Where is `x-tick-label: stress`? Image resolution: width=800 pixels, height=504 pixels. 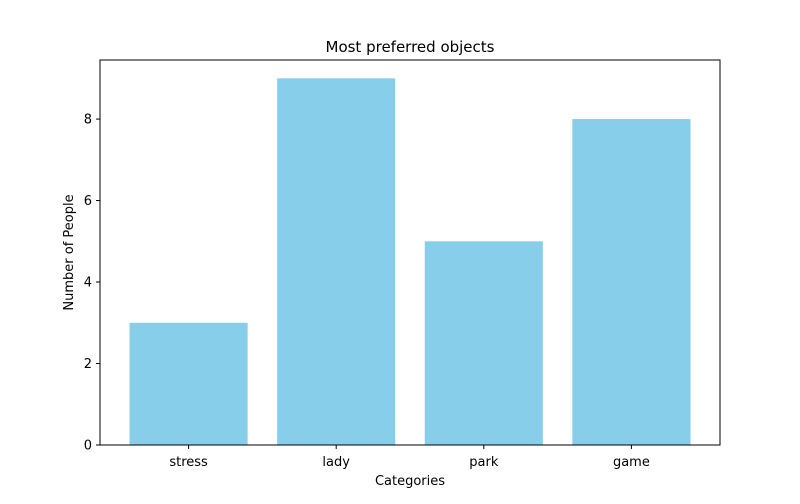 x-tick-label: stress is located at coordinates (188, 462).